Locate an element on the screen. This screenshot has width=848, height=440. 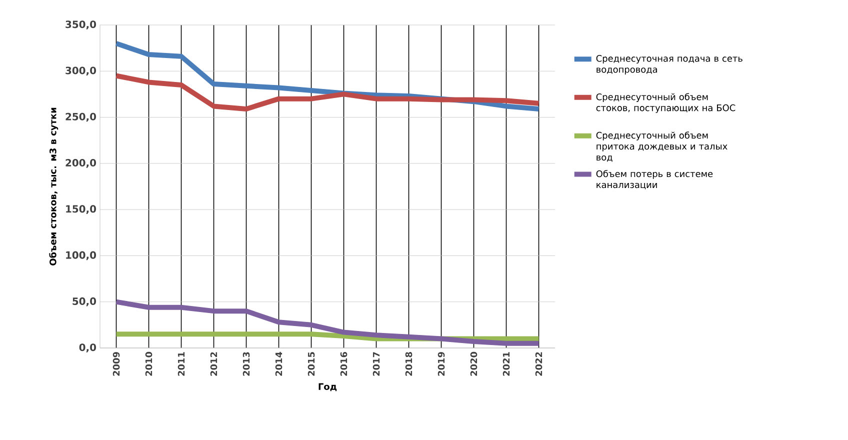
y-tick-label: 100,0 is located at coordinates (81, 255).